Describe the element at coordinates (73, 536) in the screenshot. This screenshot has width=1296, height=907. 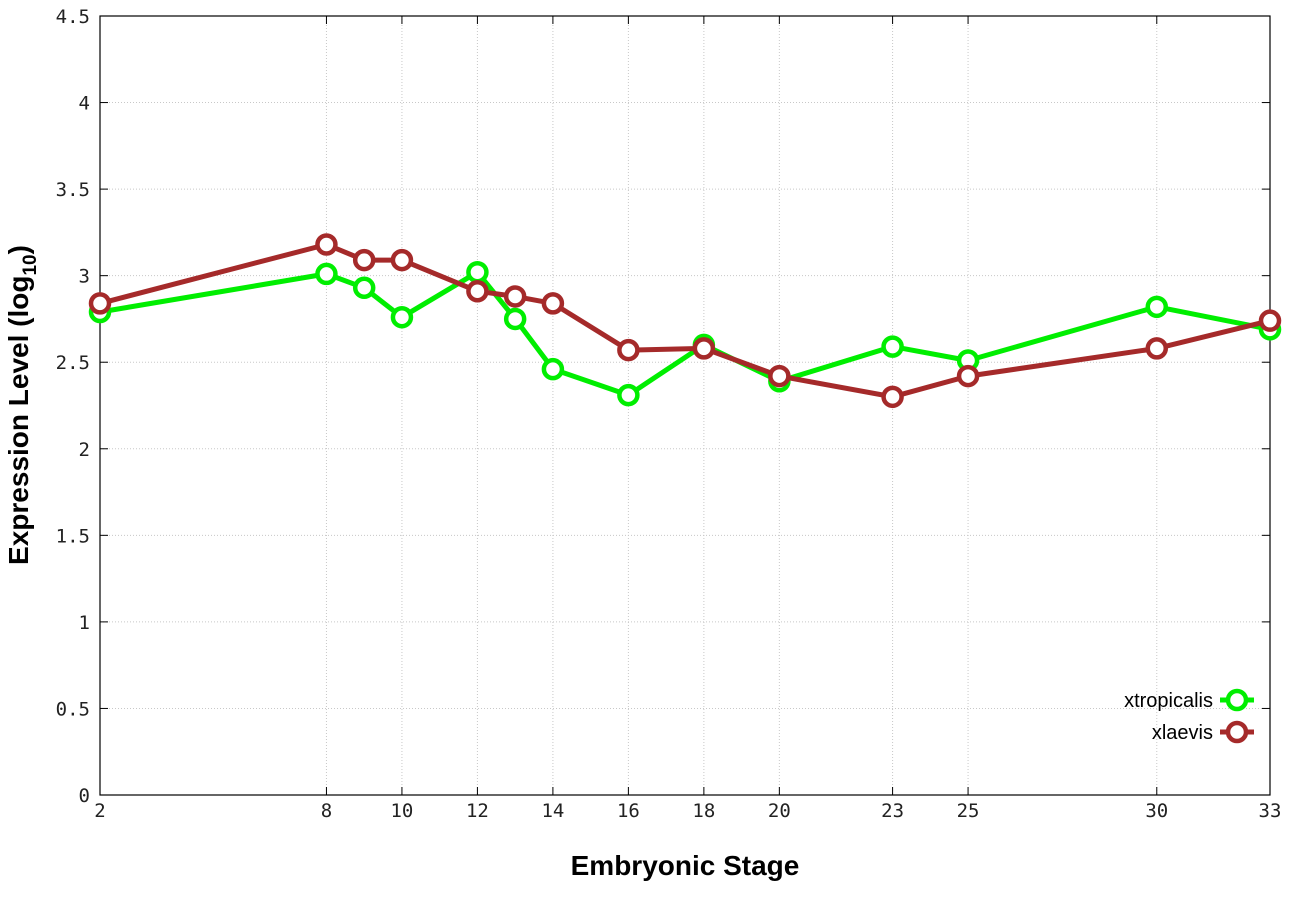
I see `y-tick-label: 1.5` at that location.